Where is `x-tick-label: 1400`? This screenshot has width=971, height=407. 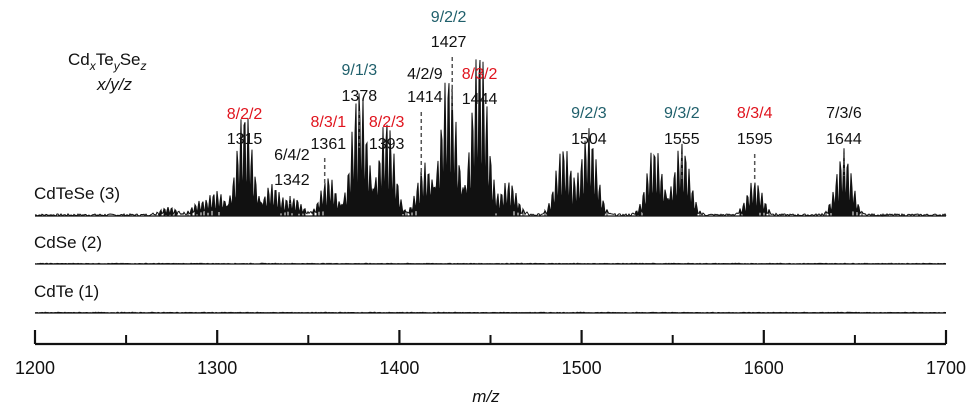 x-tick-label: 1400 is located at coordinates (399, 368).